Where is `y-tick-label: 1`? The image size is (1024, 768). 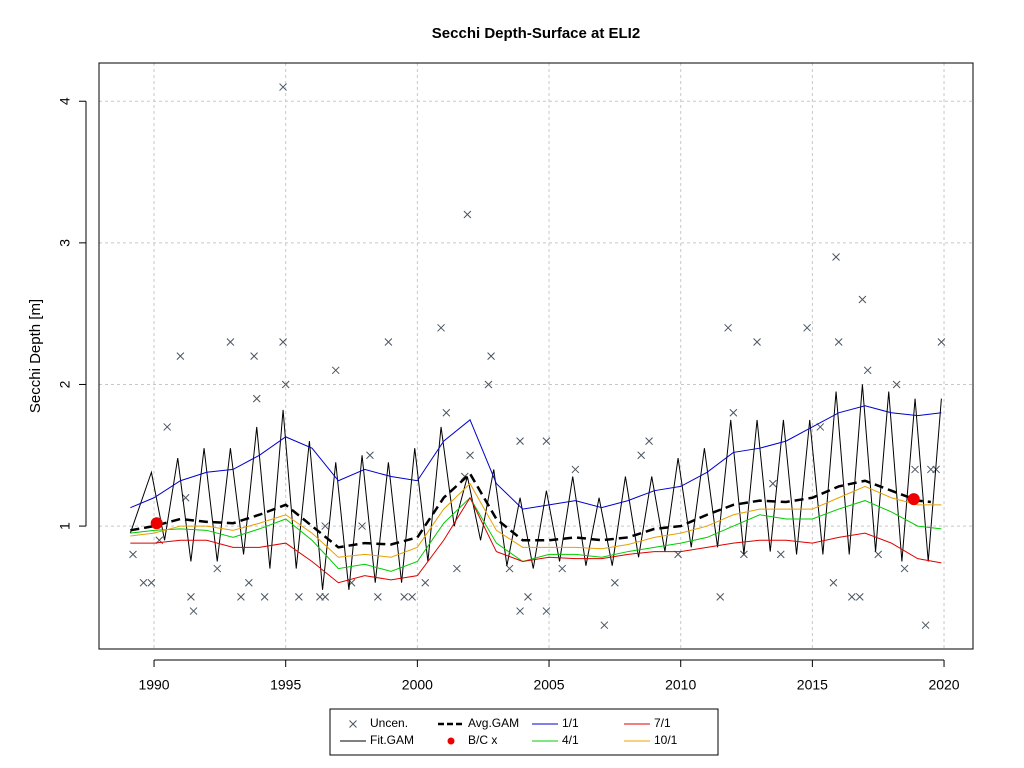 y-tick-label: 1 is located at coordinates (65, 526).